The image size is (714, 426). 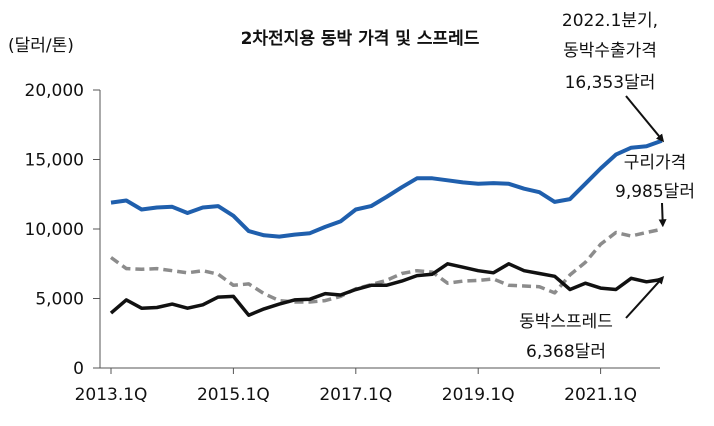 I want to click on y-axis-ticks: 0 5,000 10,000 15,000 20,000, so click(x=62, y=230).